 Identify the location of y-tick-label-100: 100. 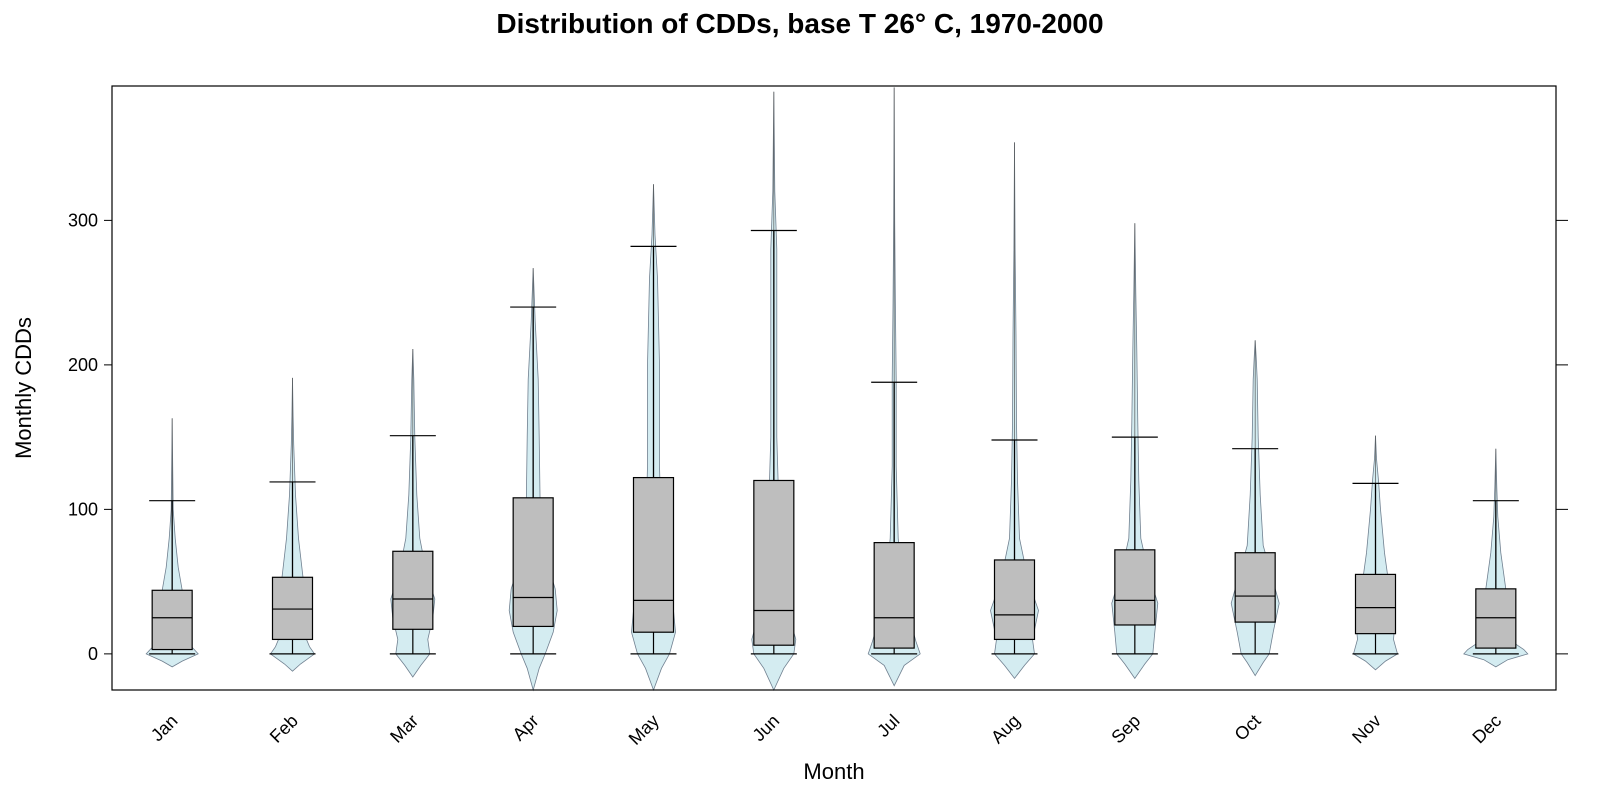
(83, 509).